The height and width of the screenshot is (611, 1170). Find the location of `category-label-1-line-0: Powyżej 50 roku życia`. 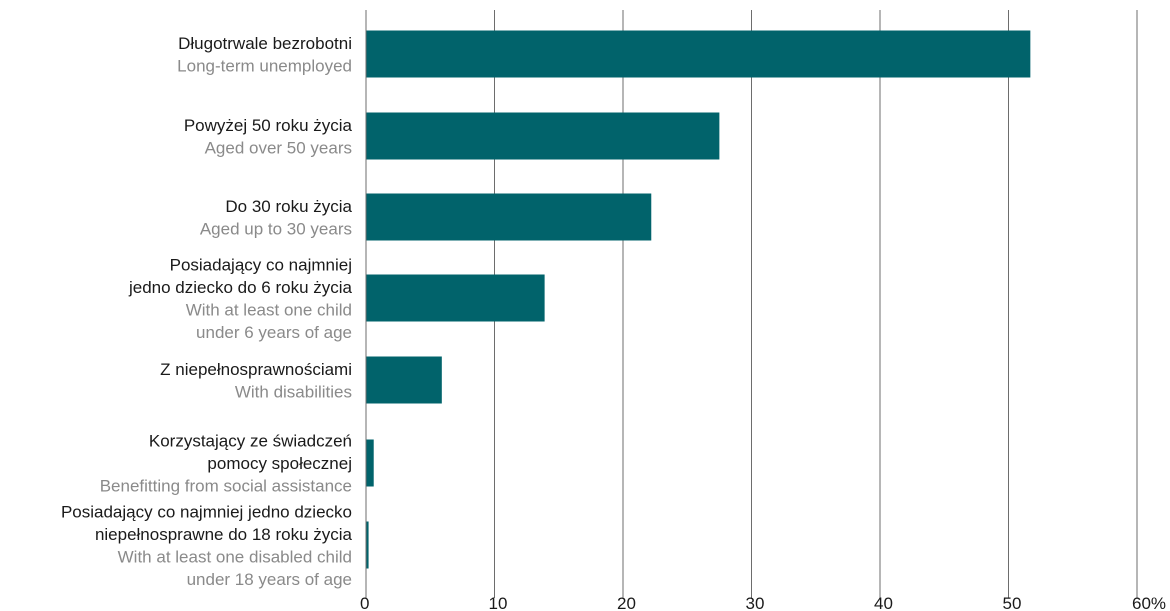

category-label-1-line-0: Powyżej 50 roku życia is located at coordinates (268, 125).